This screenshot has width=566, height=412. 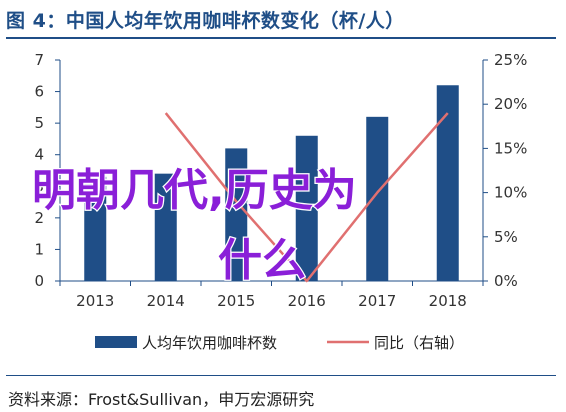 I want to click on x-tick-label: 2014, so click(x=166, y=301).